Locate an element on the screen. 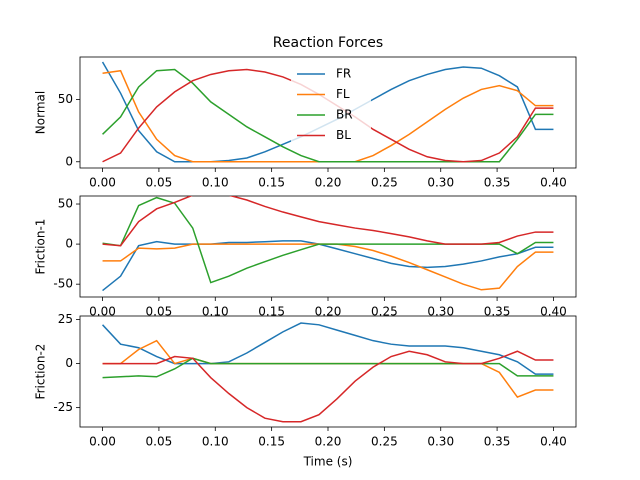 This screenshot has height=480, width=640. y-axis-label: Friction-1 is located at coordinates (41, 247).